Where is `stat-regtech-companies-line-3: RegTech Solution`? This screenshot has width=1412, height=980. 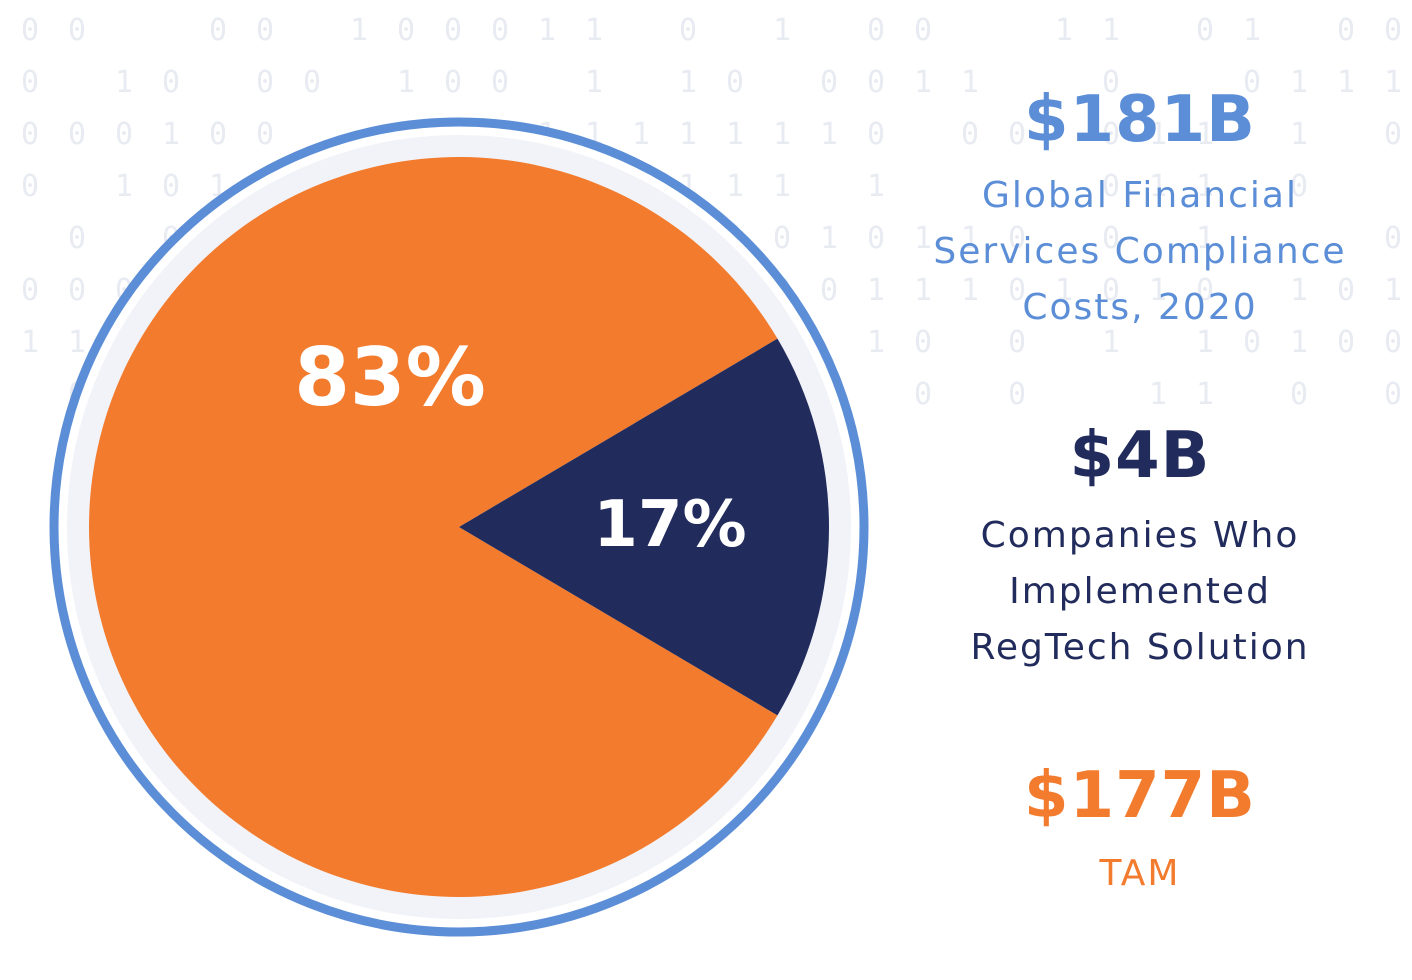 stat-regtech-companies-line-3: RegTech Solution is located at coordinates (1140, 647).